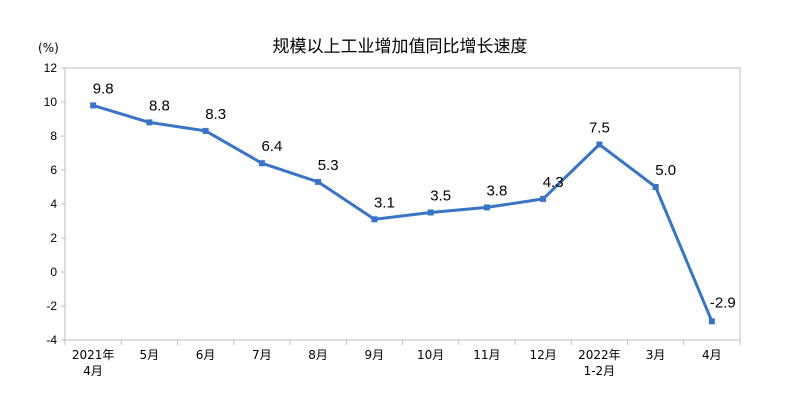  What do you see at coordinates (496, 190) in the screenshot?
I see `data-label: 3.8` at bounding box center [496, 190].